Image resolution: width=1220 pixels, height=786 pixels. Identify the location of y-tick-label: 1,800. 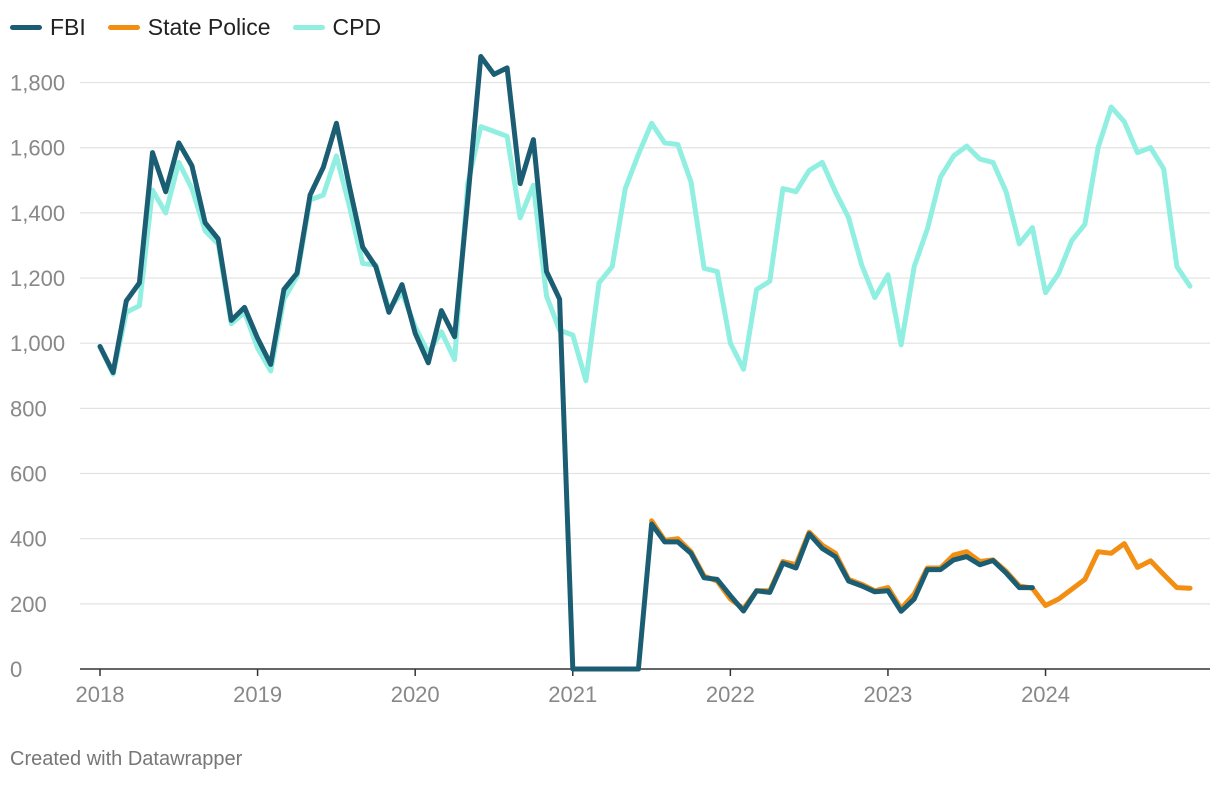
(37, 83).